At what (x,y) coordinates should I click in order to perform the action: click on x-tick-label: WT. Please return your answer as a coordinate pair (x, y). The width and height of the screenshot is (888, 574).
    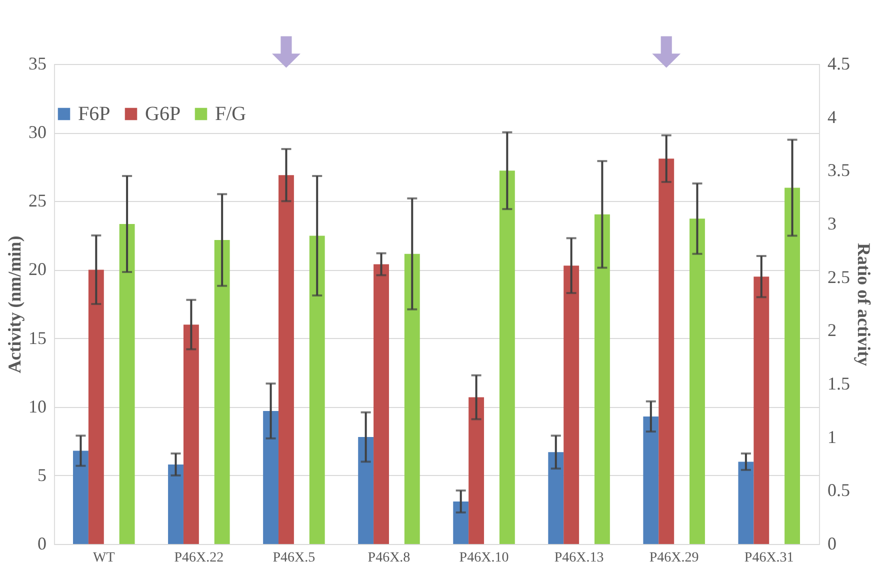
    Looking at the image, I should click on (104, 558).